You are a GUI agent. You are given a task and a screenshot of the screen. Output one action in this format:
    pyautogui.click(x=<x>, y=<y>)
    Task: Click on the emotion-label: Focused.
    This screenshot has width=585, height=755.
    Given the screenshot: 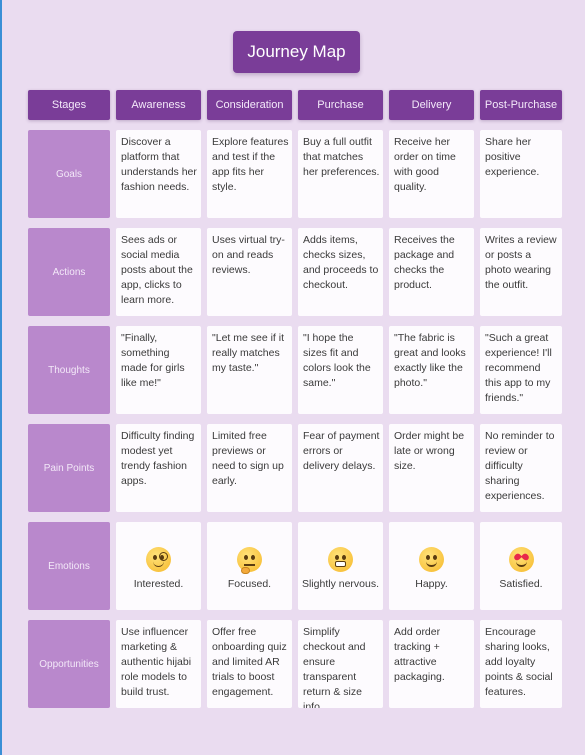 What is the action you would take?
    pyautogui.click(x=249, y=583)
    